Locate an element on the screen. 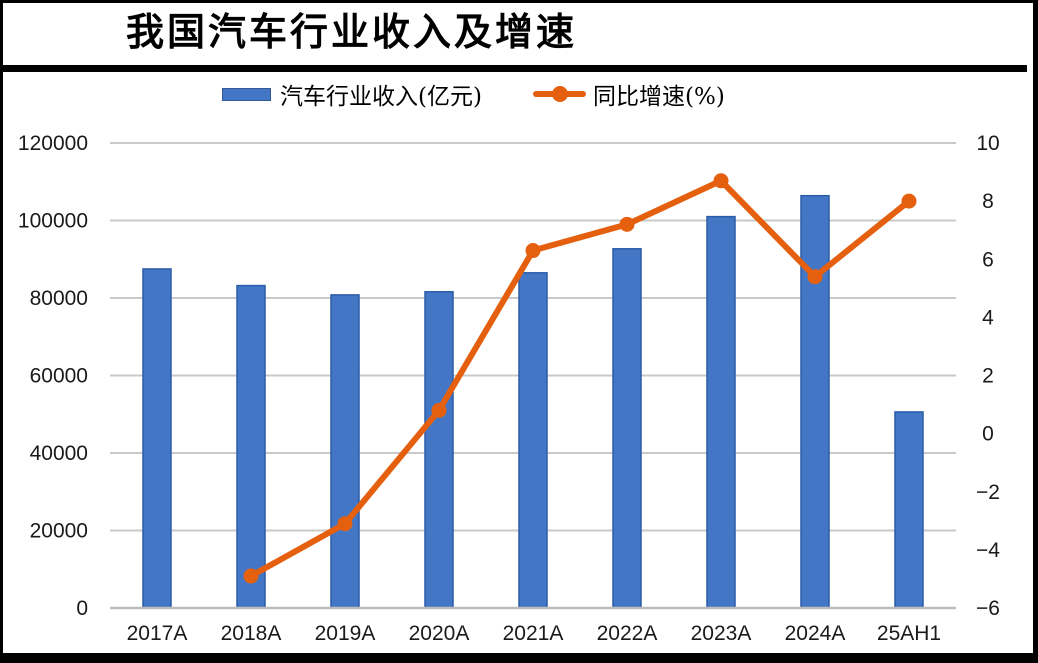  svg-text: −4 is located at coordinates (988, 550).